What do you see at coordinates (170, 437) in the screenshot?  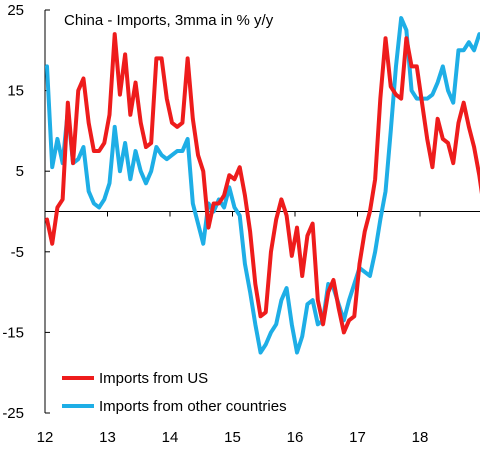 I see `x-tick-label: 14` at bounding box center [170, 437].